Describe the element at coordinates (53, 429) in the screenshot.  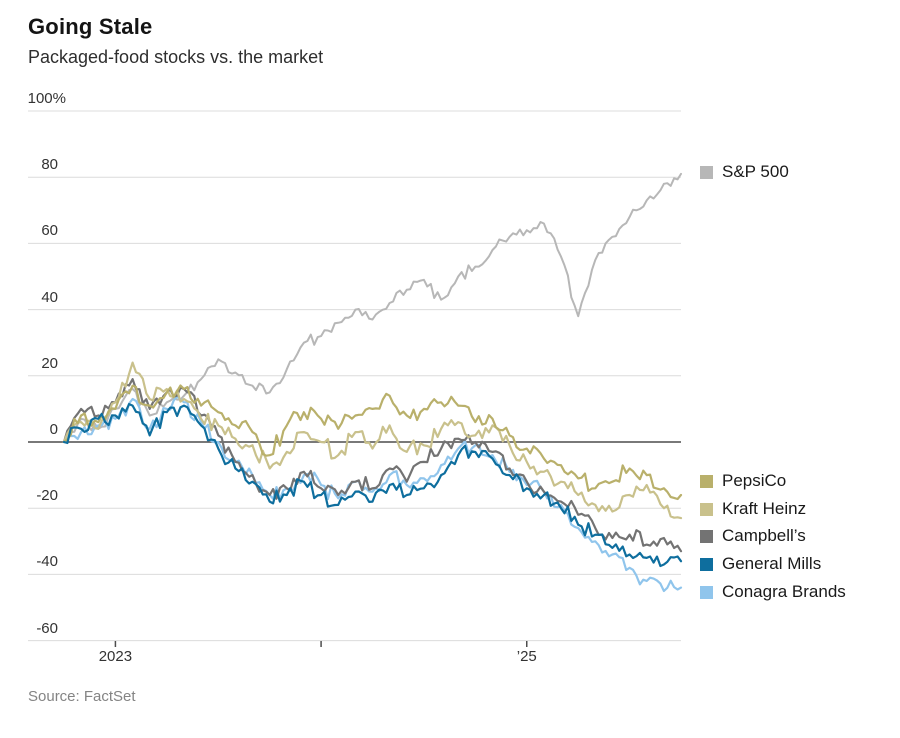
I see `y-axis-label: 0` at that location.